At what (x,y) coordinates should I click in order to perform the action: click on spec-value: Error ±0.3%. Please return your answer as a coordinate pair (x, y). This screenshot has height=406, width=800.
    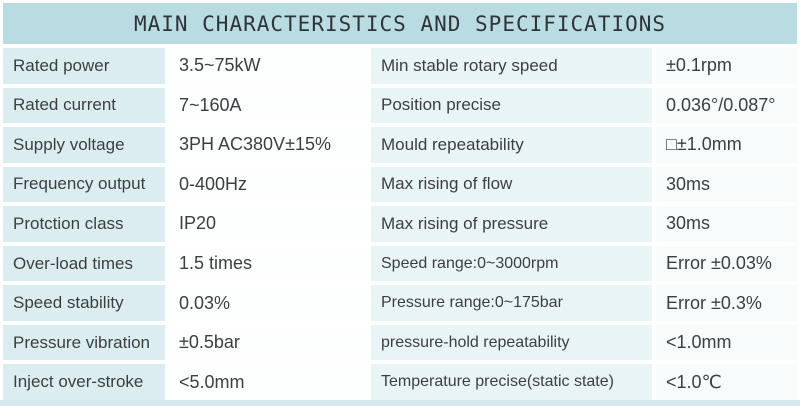
    Looking at the image, I should click on (726, 303).